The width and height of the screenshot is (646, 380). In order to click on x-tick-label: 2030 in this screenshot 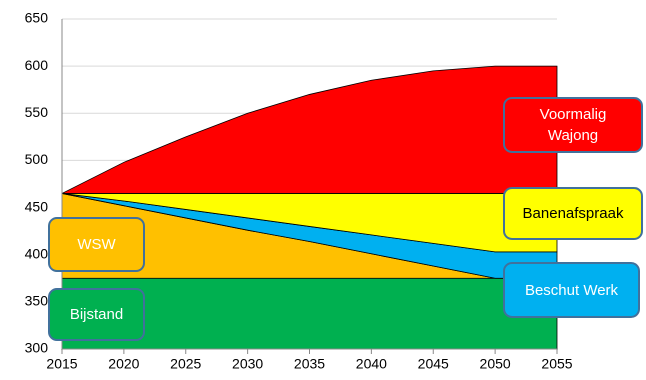, I will do `click(247, 364)`.